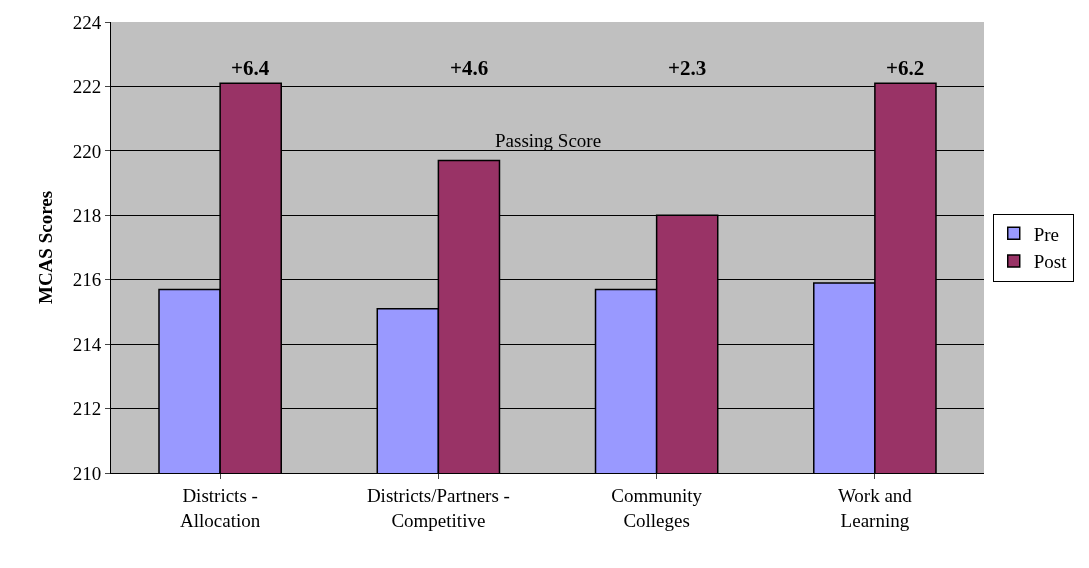 This screenshot has height=568, width=1089. I want to click on annotation: +6.2, so click(905, 68).